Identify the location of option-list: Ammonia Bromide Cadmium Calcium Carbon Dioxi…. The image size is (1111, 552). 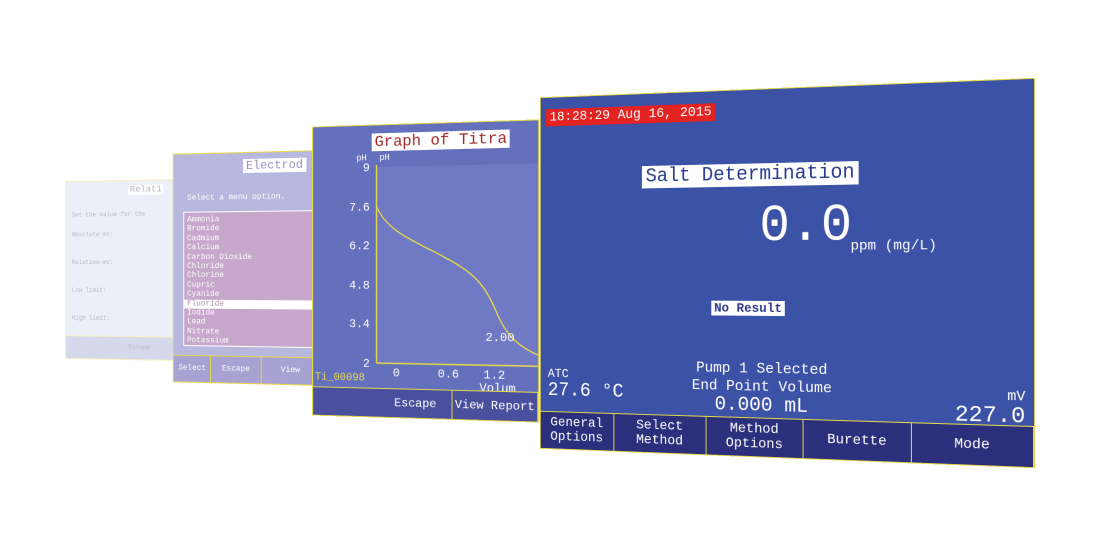
(252, 279).